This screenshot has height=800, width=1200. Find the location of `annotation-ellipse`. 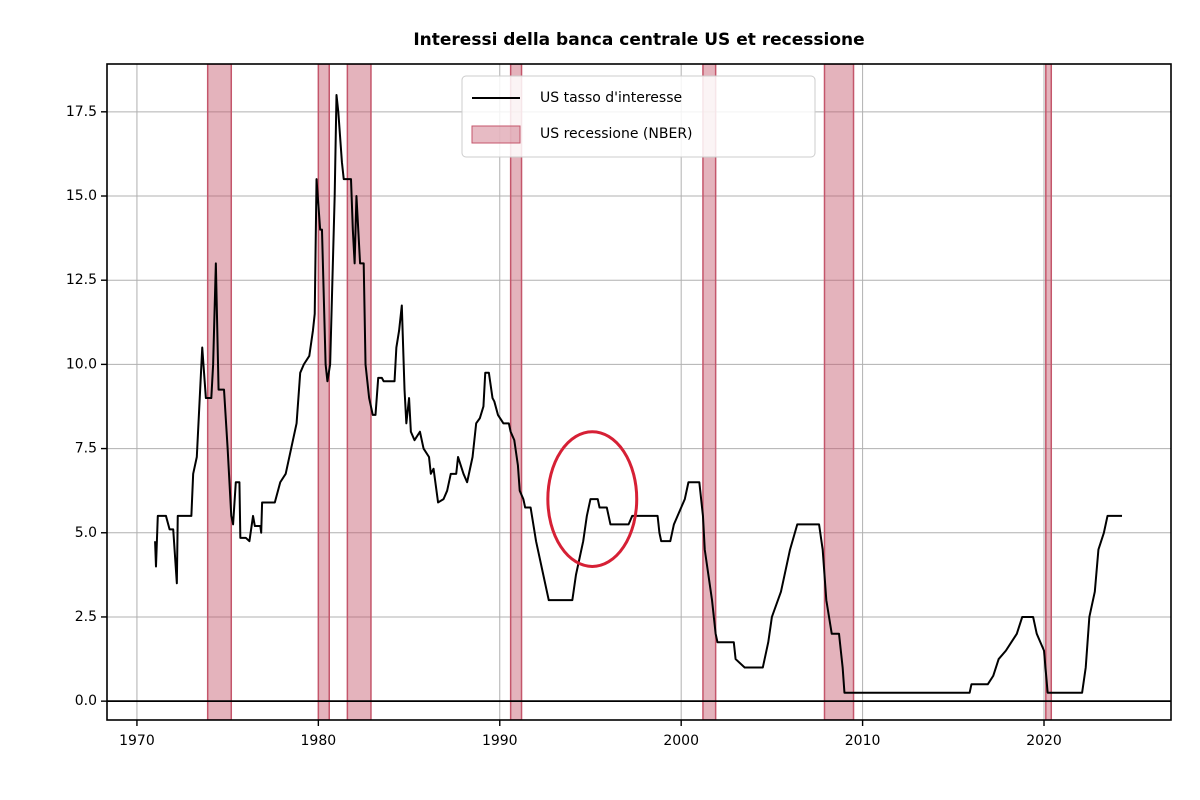

annotation-ellipse is located at coordinates (592, 499).